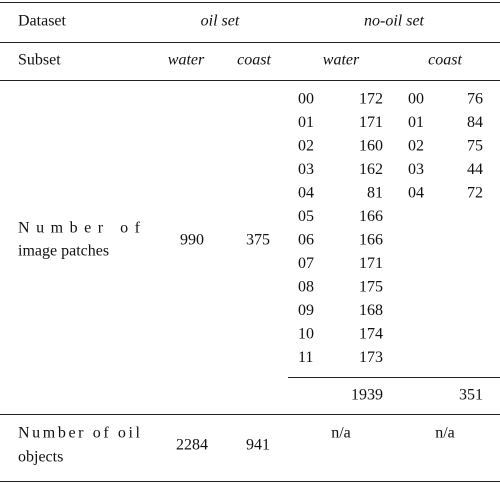 The image size is (500, 483). I want to click on cell-text: 11, so click(305, 357).